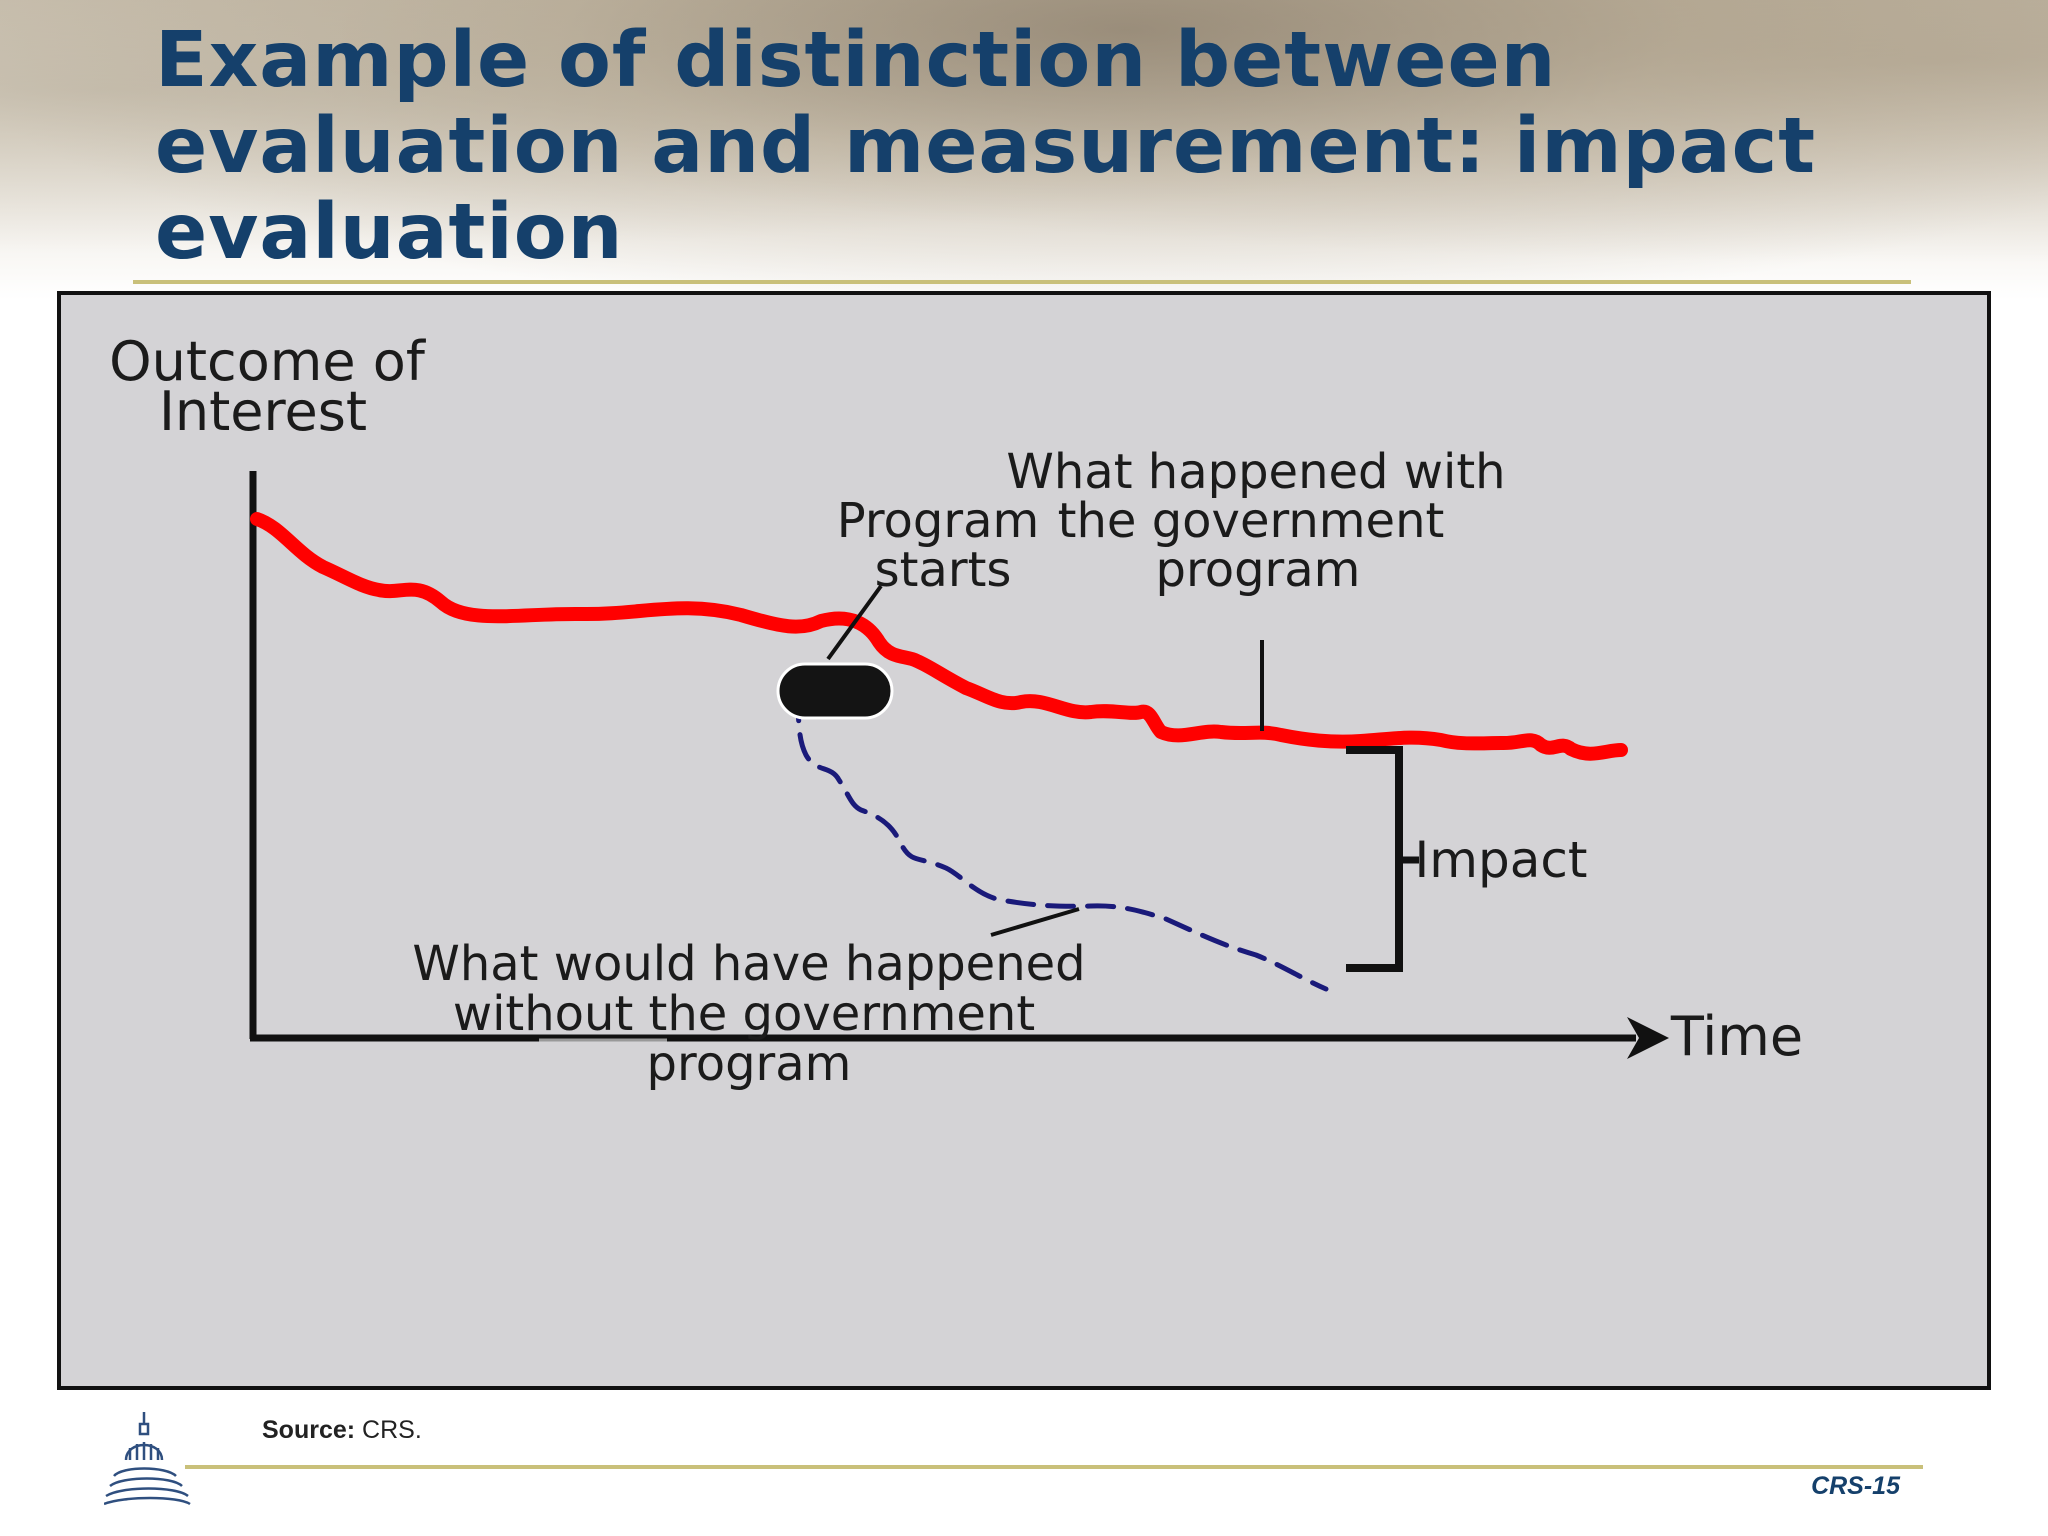 Image resolution: width=2048 pixels, height=1536 pixels. Describe the element at coordinates (854, 622) in the screenshot. I see `program-start-leader` at that location.